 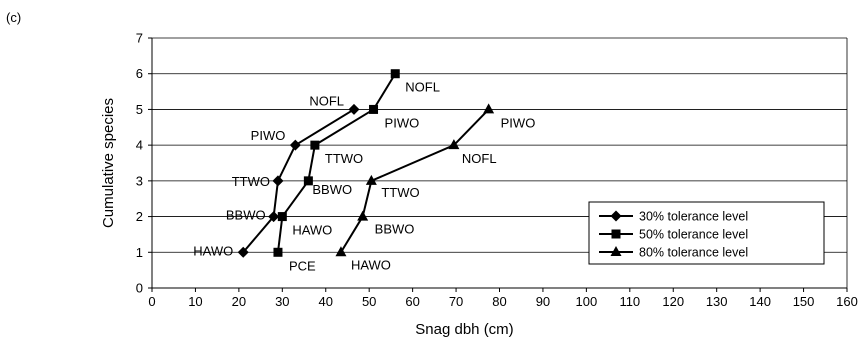 What do you see at coordinates (587, 301) in the screenshot?
I see `x-tick-label: 100` at bounding box center [587, 301].